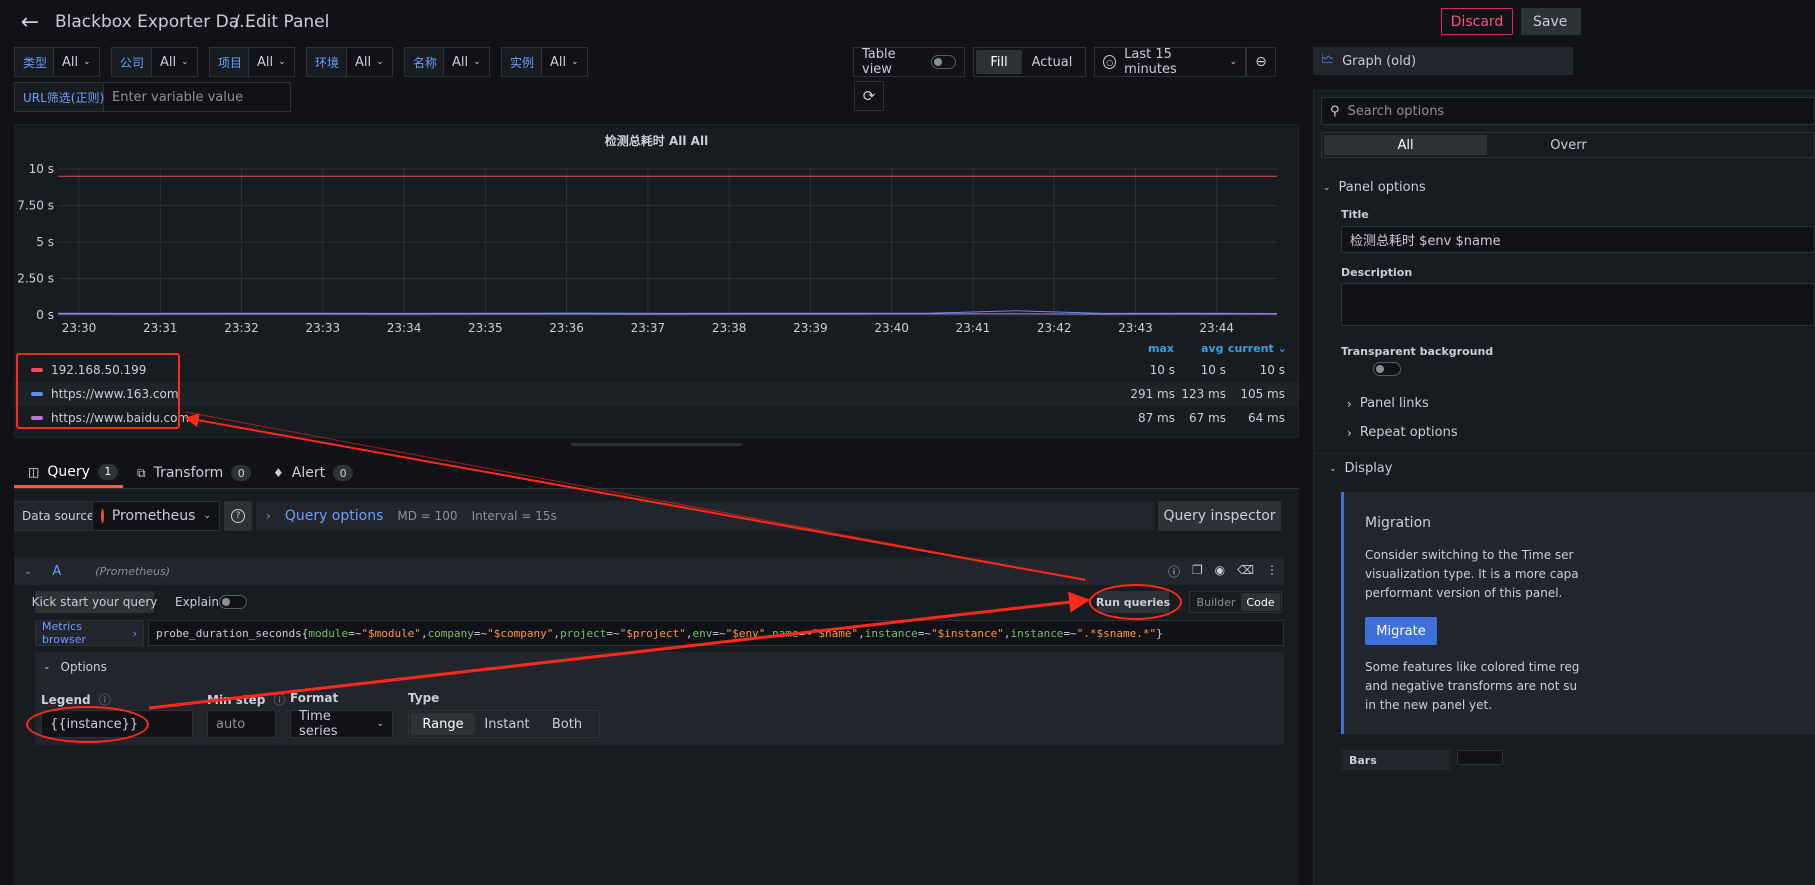 The width and height of the screenshot is (1815, 885). What do you see at coordinates (1219, 516) in the screenshot?
I see `query-inspector-button: Query inspector` at bounding box center [1219, 516].